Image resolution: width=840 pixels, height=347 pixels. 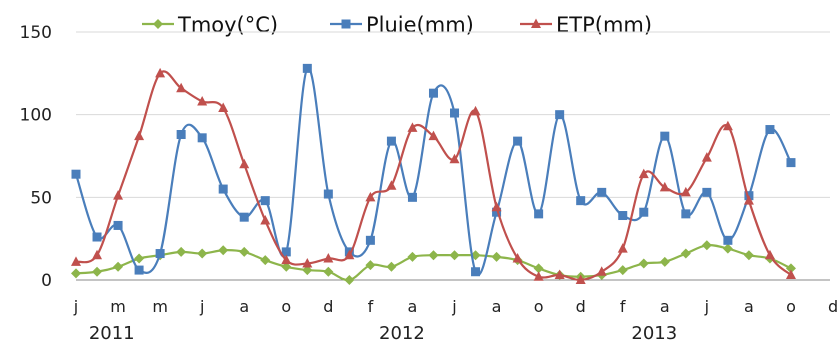 What do you see at coordinates (654, 333) in the screenshot?
I see `year-label: 2013` at bounding box center [654, 333].